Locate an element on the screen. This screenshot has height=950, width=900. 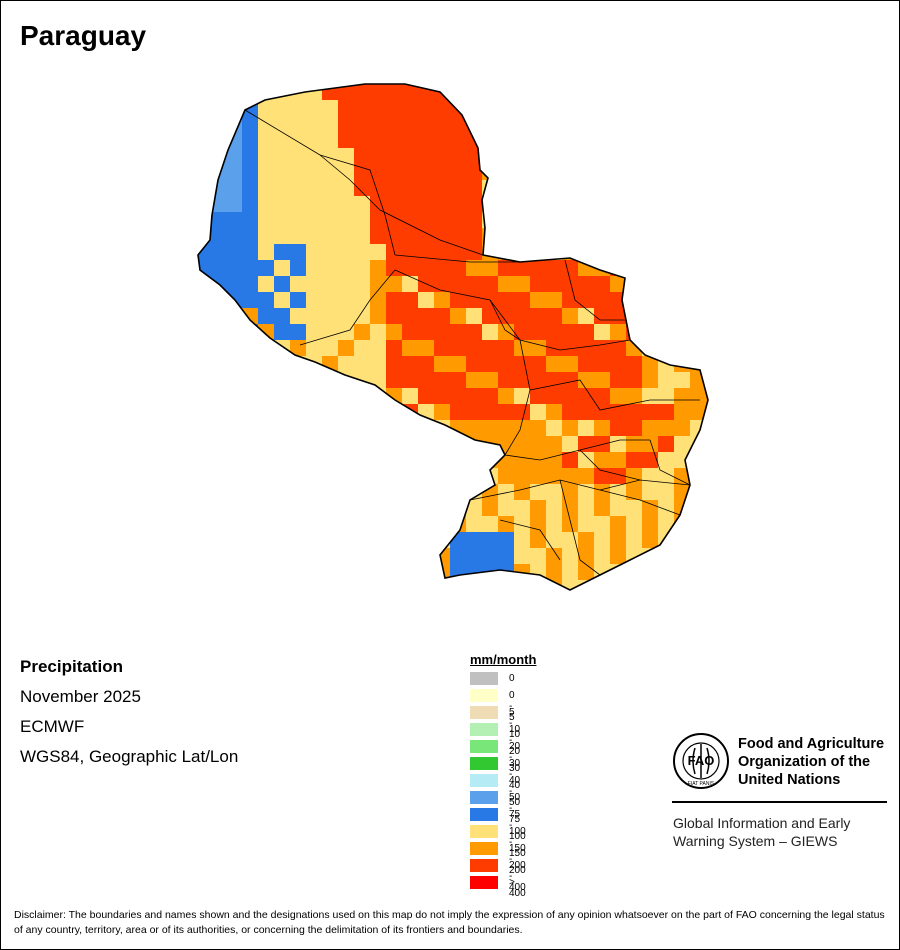
legend-label: 0 - 5 is located at coordinates (512, 706).